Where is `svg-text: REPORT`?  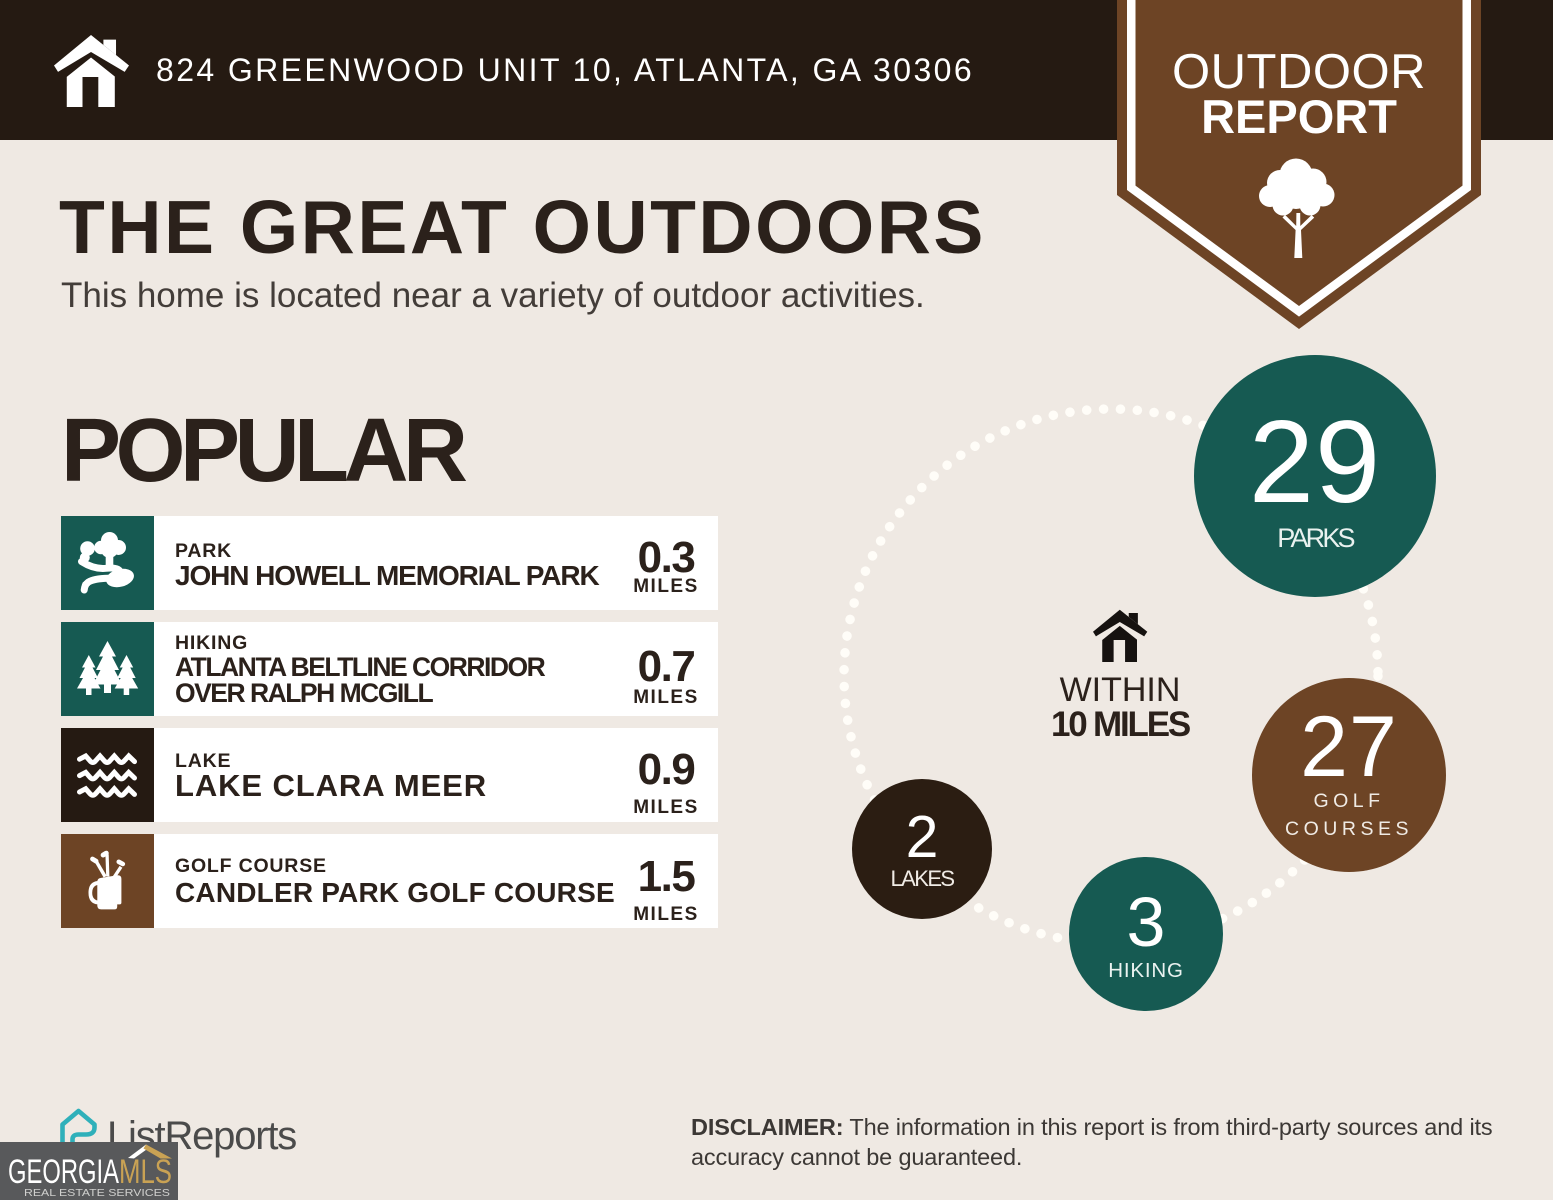
svg-text: REPORT is located at coordinates (1299, 116).